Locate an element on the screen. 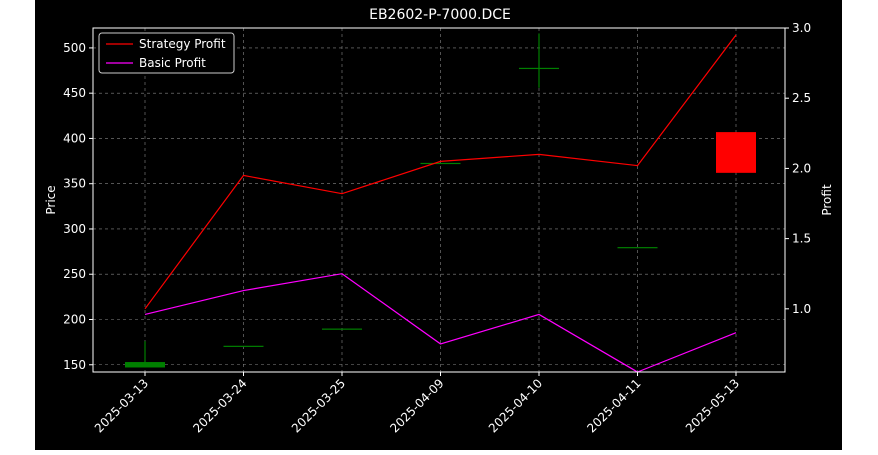 The width and height of the screenshot is (878, 455). x-tick-label: 2025-03-24 is located at coordinates (219, 405).